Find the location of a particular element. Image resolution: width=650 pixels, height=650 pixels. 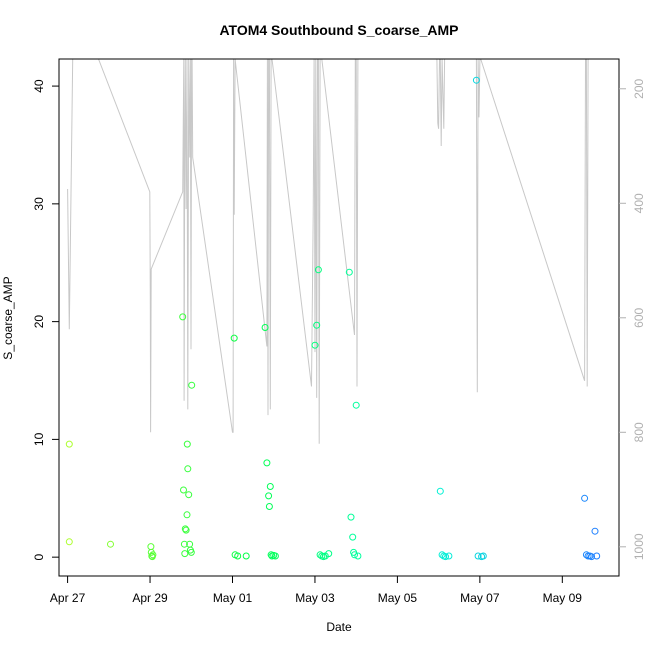

y2-tick-label: 200 is located at coordinates (639, 88).